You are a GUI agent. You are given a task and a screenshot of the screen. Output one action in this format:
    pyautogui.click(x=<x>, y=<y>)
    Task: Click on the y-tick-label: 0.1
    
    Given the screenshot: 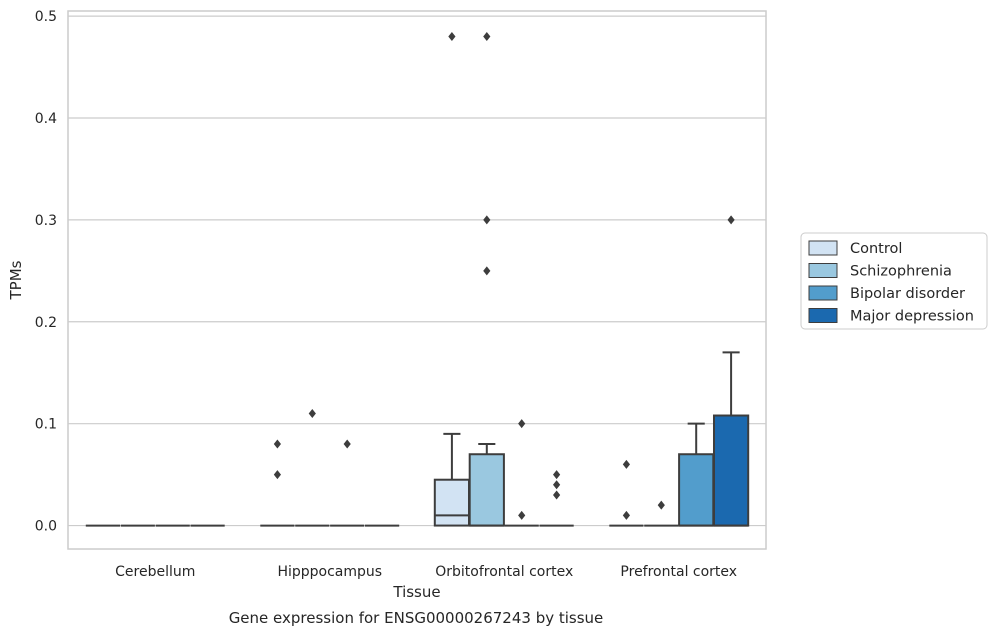 What is the action you would take?
    pyautogui.click(x=46, y=425)
    